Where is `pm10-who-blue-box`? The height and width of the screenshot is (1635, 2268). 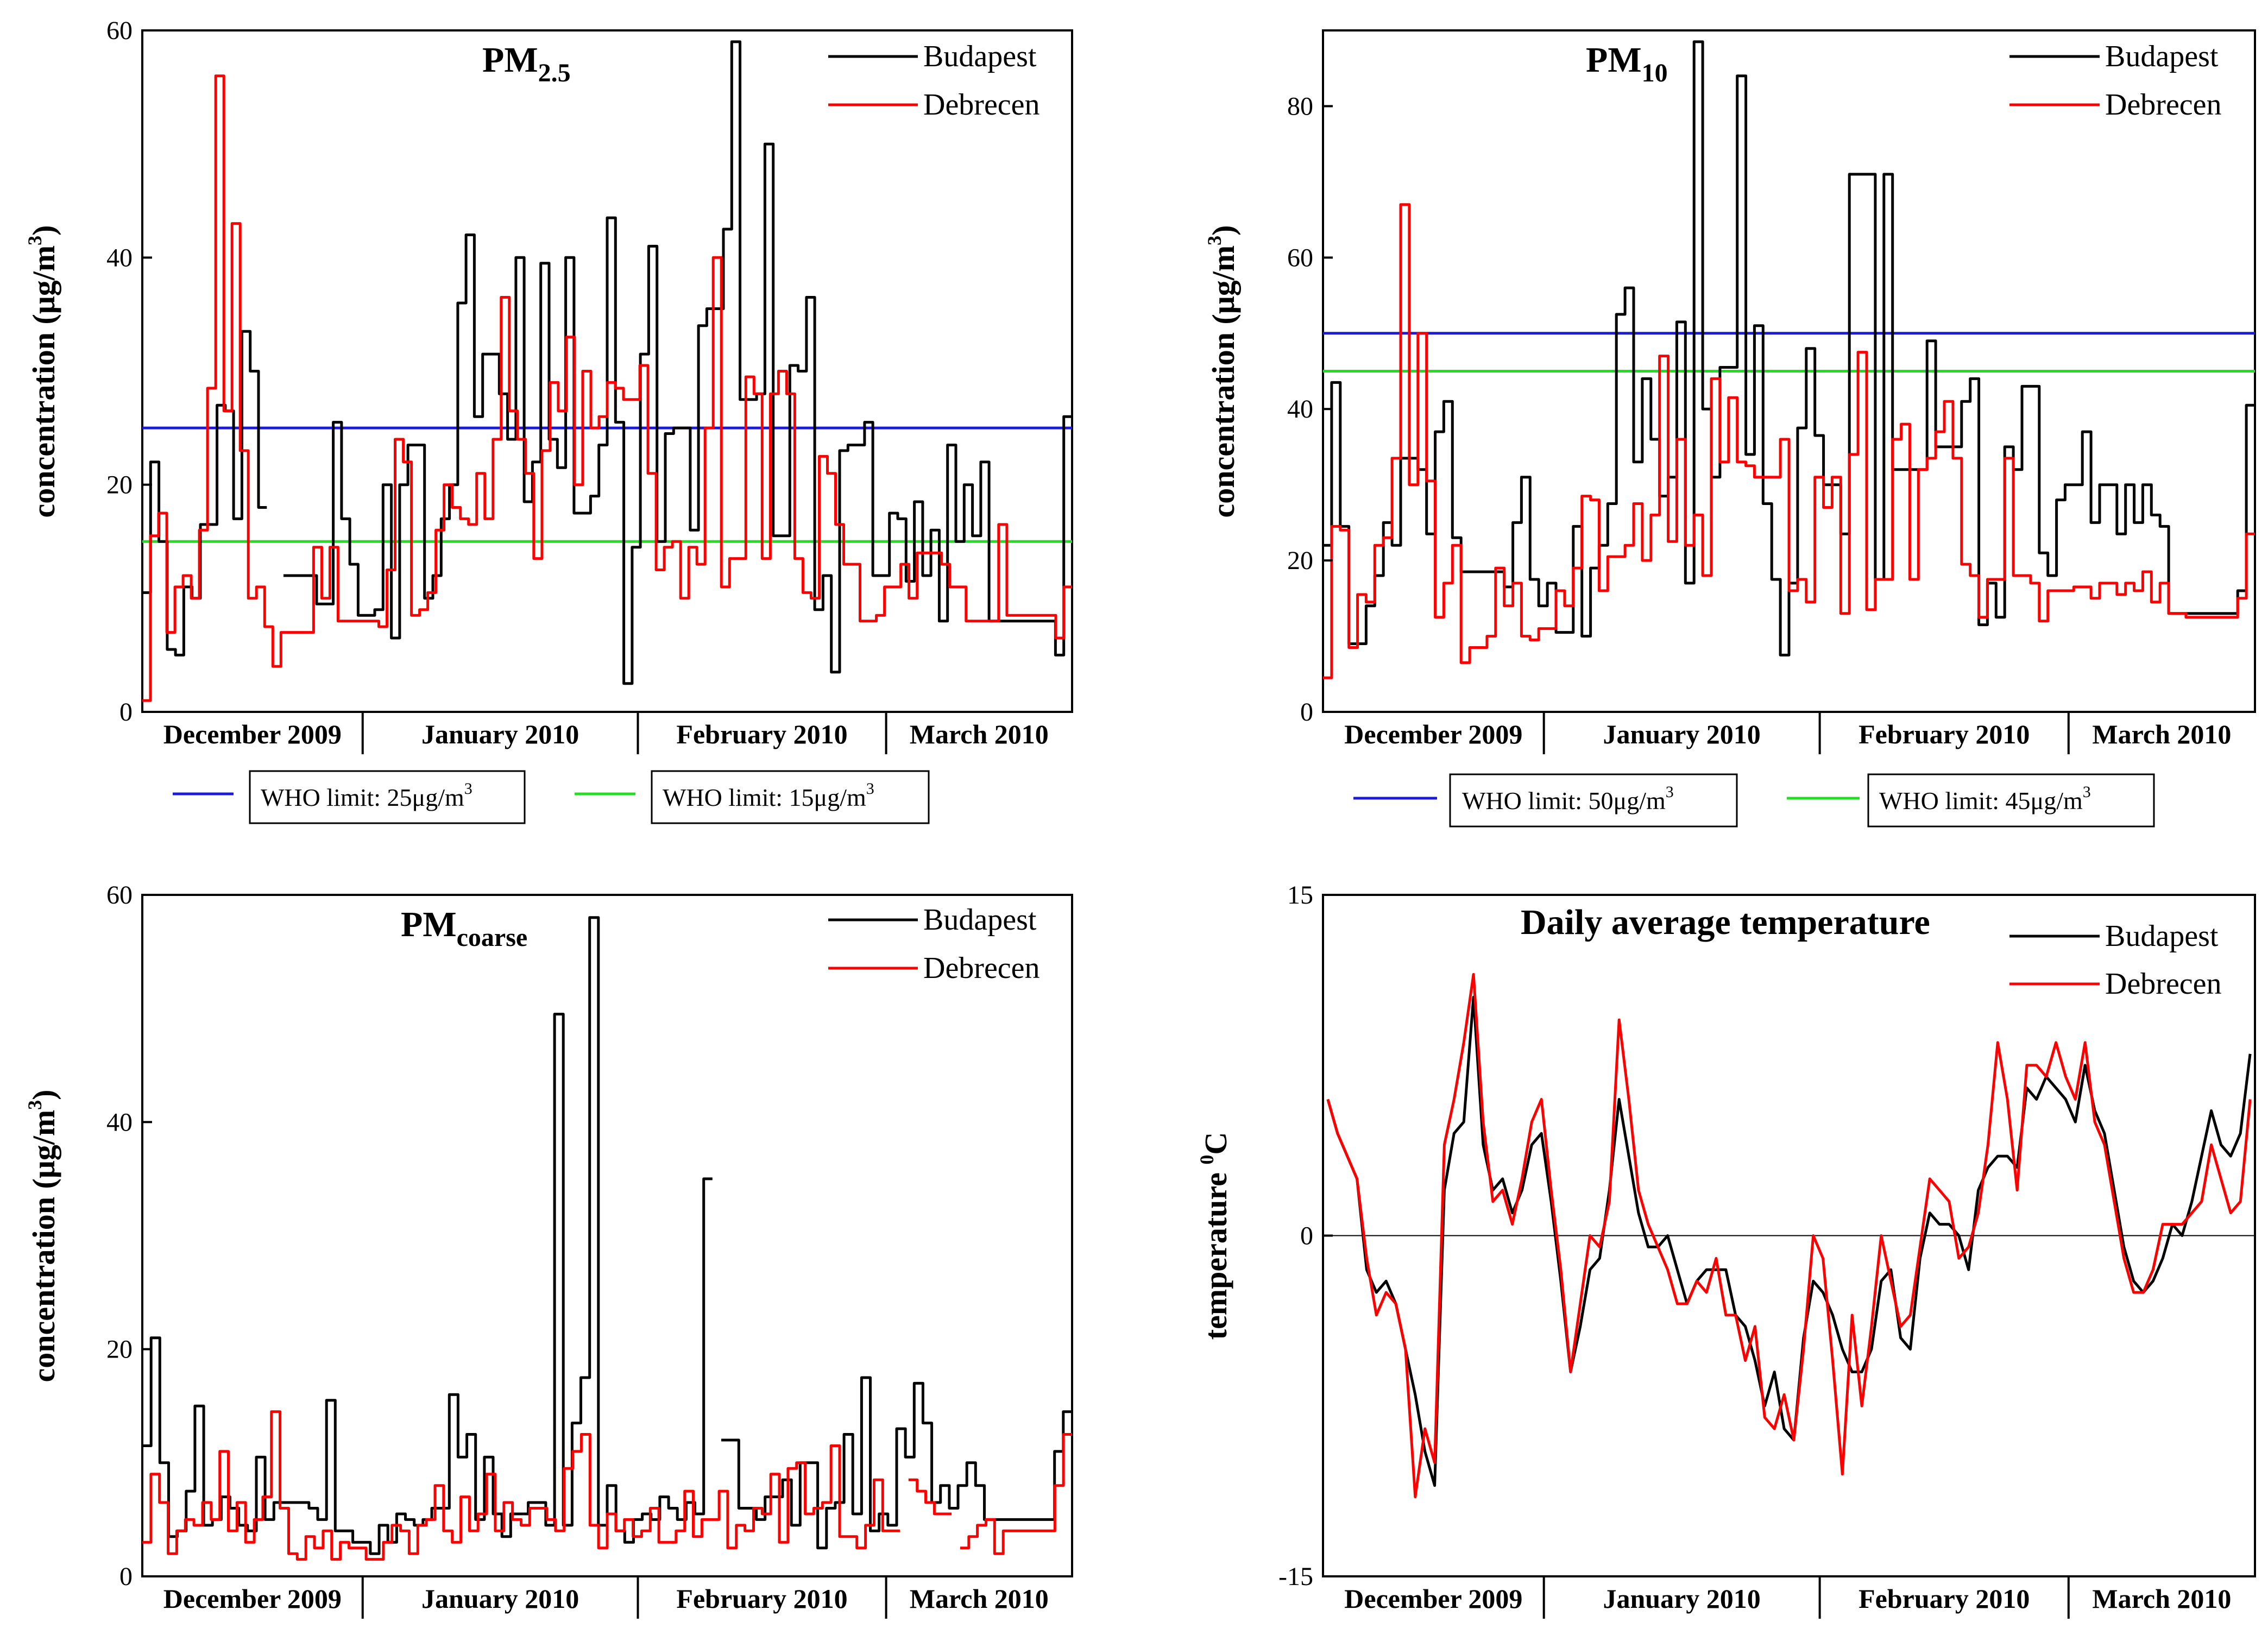 pm10-who-blue-box is located at coordinates (1593, 800).